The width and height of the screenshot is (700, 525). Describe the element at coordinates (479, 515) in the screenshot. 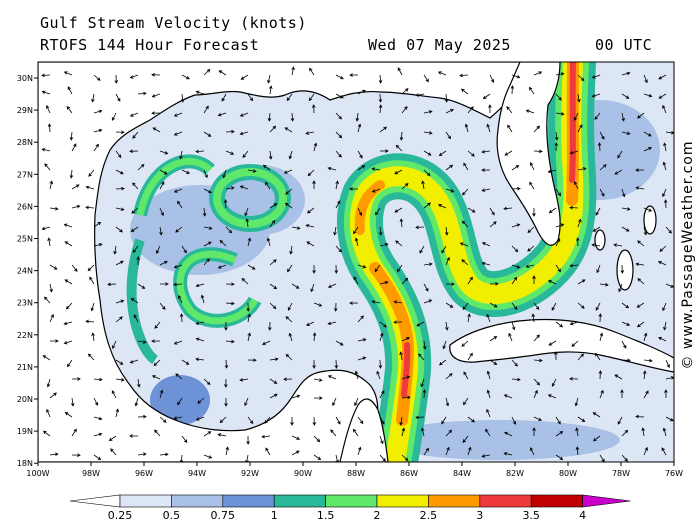

I see `colorbar-label: 3` at that location.